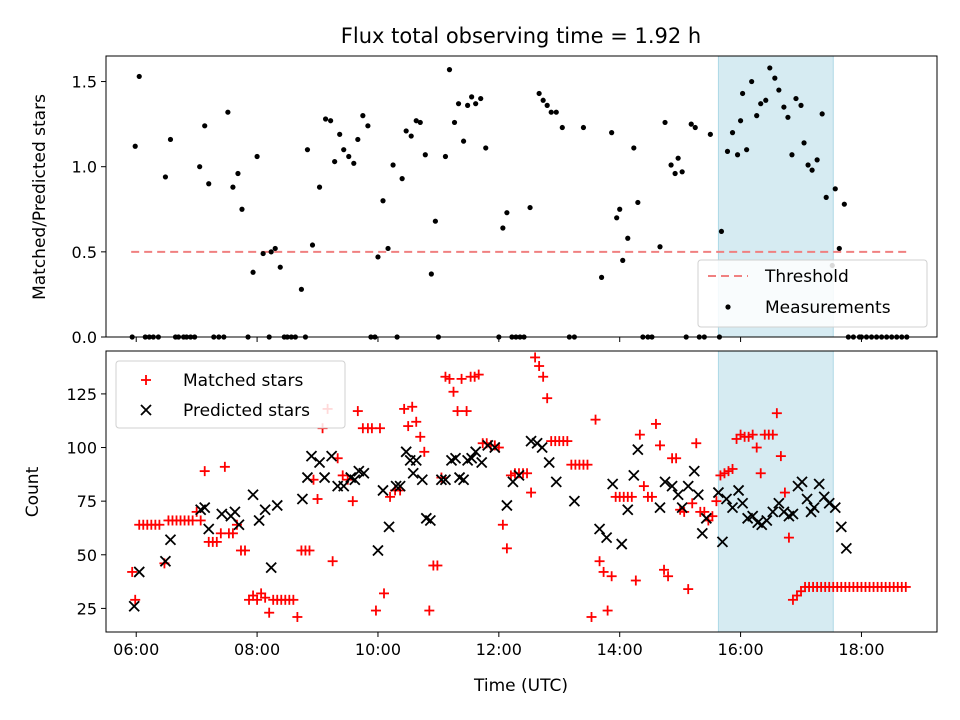 This screenshot has width=960, height=720. What do you see at coordinates (84, 337) in the screenshot?
I see `top-y-tick-label: 0.0` at bounding box center [84, 337].